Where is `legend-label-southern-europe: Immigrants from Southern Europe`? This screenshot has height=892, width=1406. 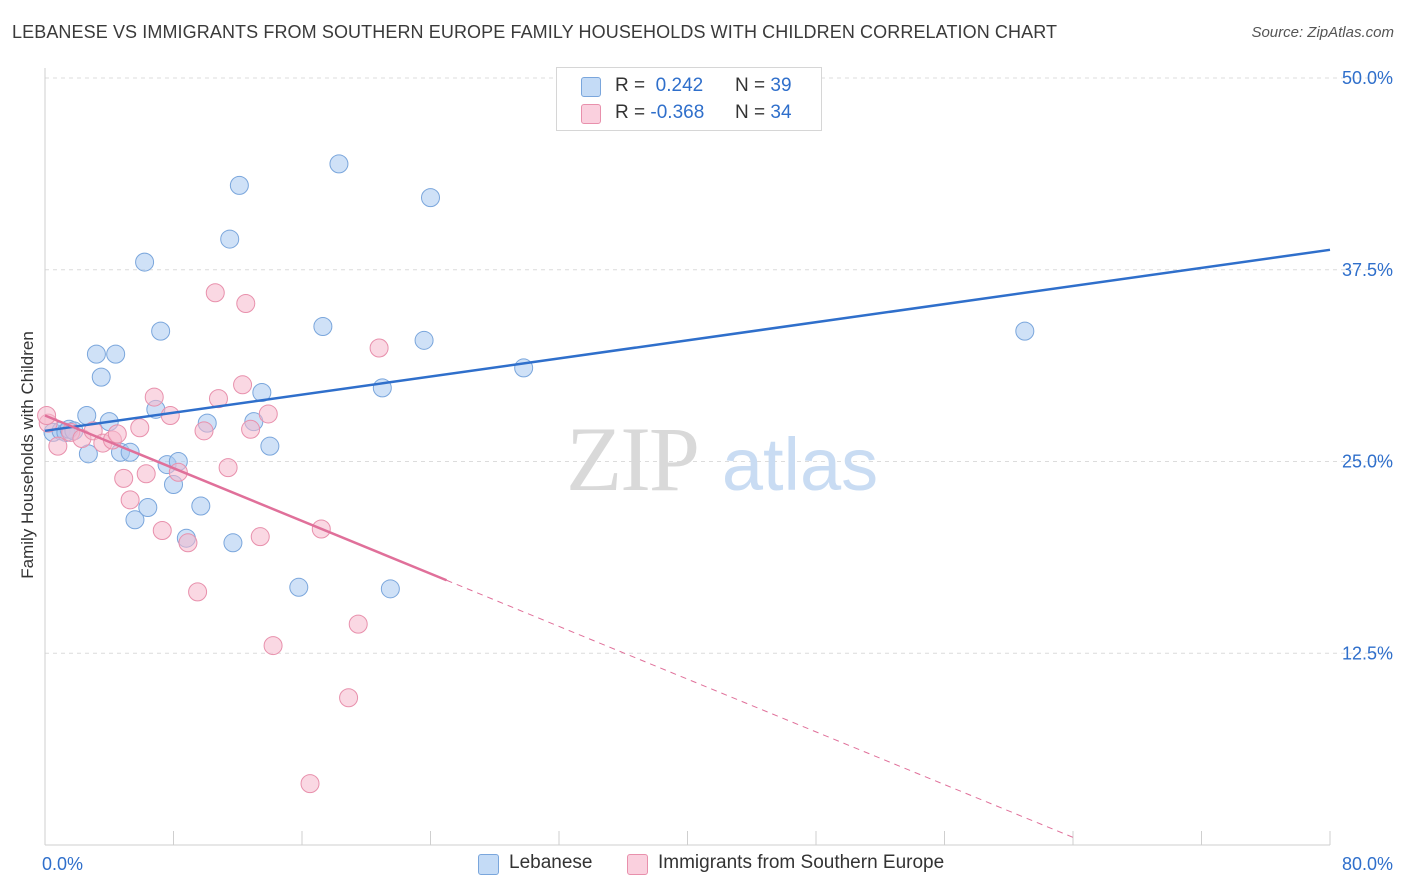
legend-label-southern-europe: Immigrants from Southern Europe is located at coordinates (801, 862).